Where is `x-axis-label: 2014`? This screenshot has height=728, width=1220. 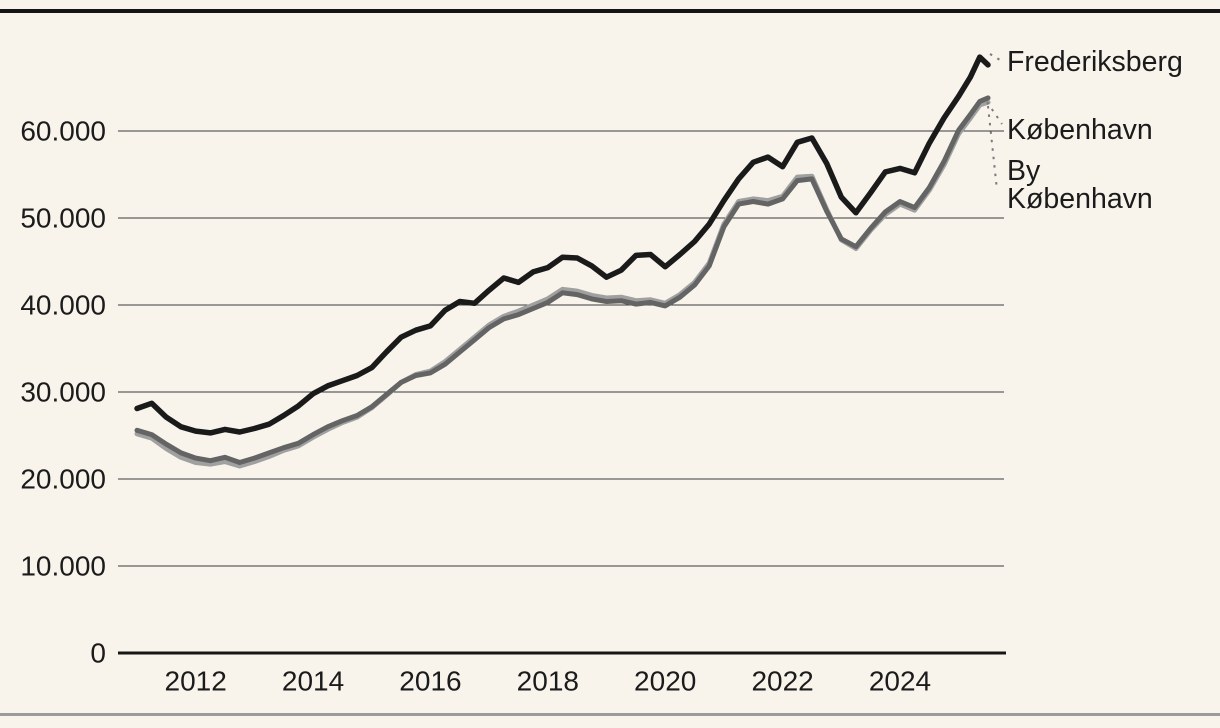
x-axis-label: 2014 is located at coordinates (313, 681).